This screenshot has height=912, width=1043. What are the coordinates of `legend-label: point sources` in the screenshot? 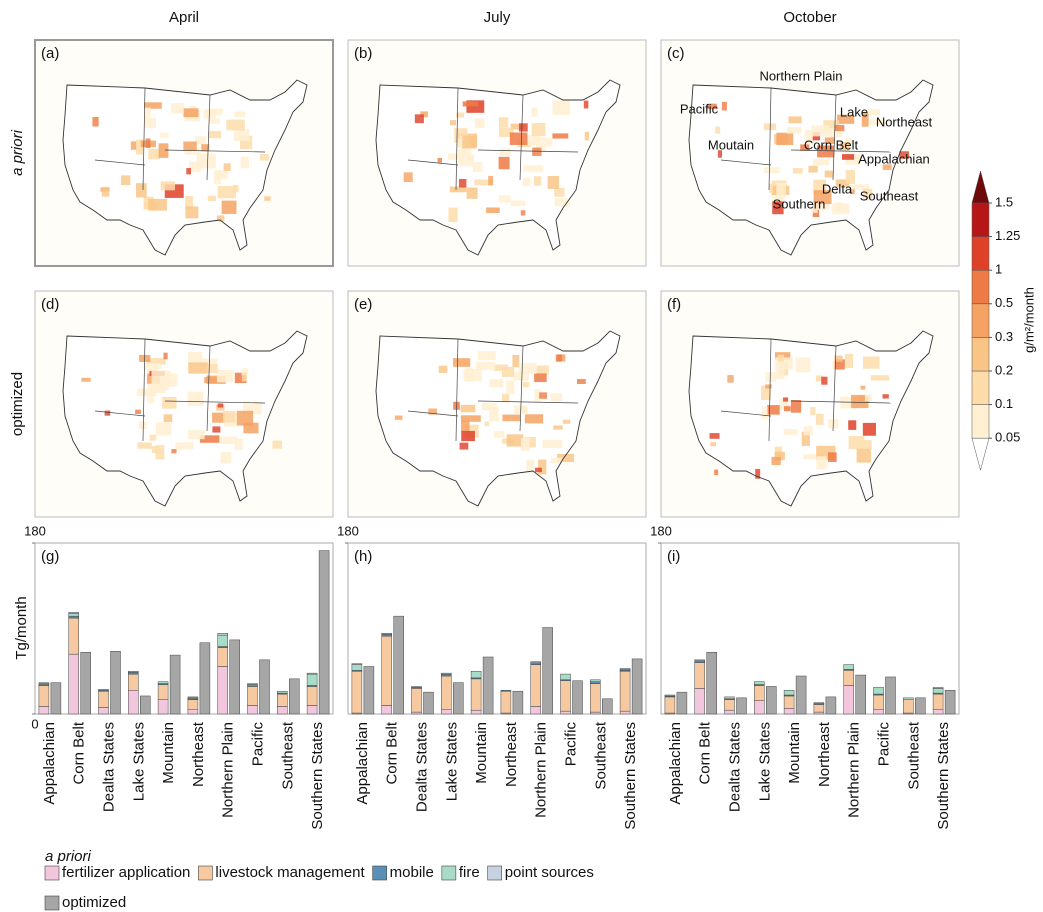 It's located at (549, 872).